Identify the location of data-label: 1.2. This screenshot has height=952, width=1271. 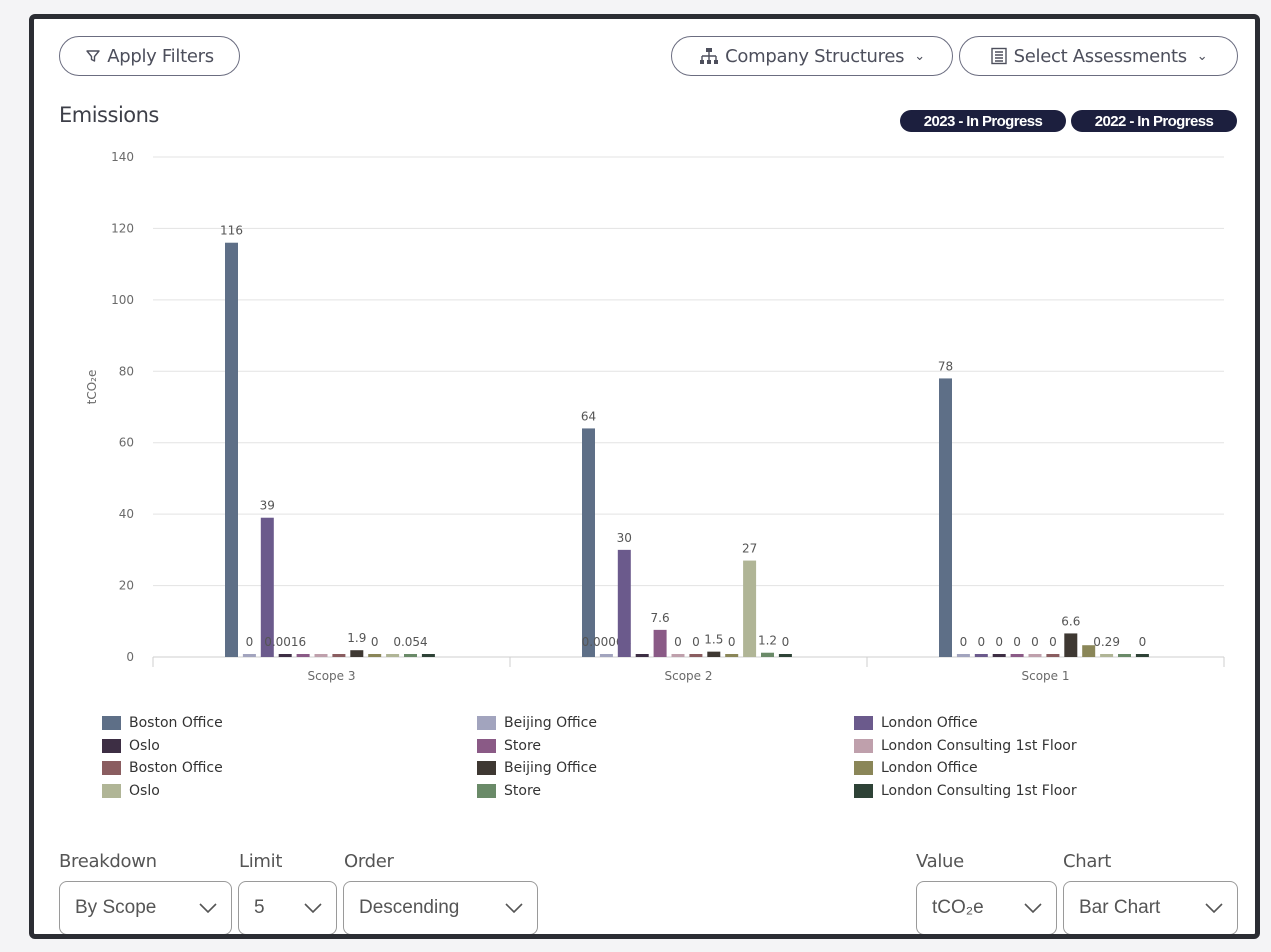
(767, 641).